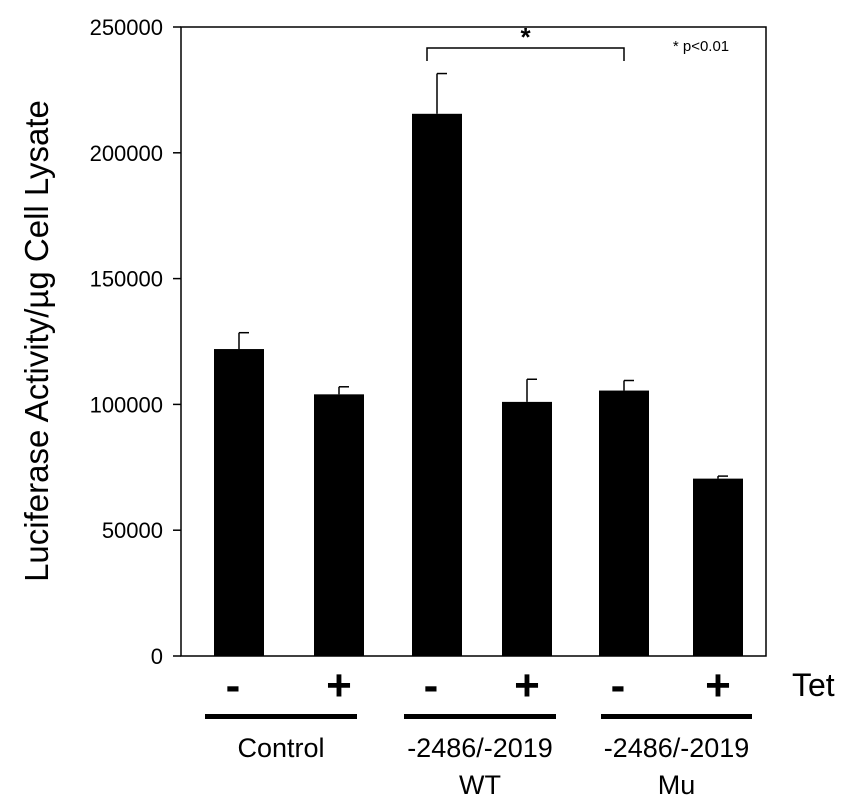 Image resolution: width=853 pixels, height=802 pixels. What do you see at coordinates (36, 341) in the screenshot?
I see `y-axis-label: Luciferase Activity/µg Cell Lysate` at bounding box center [36, 341].